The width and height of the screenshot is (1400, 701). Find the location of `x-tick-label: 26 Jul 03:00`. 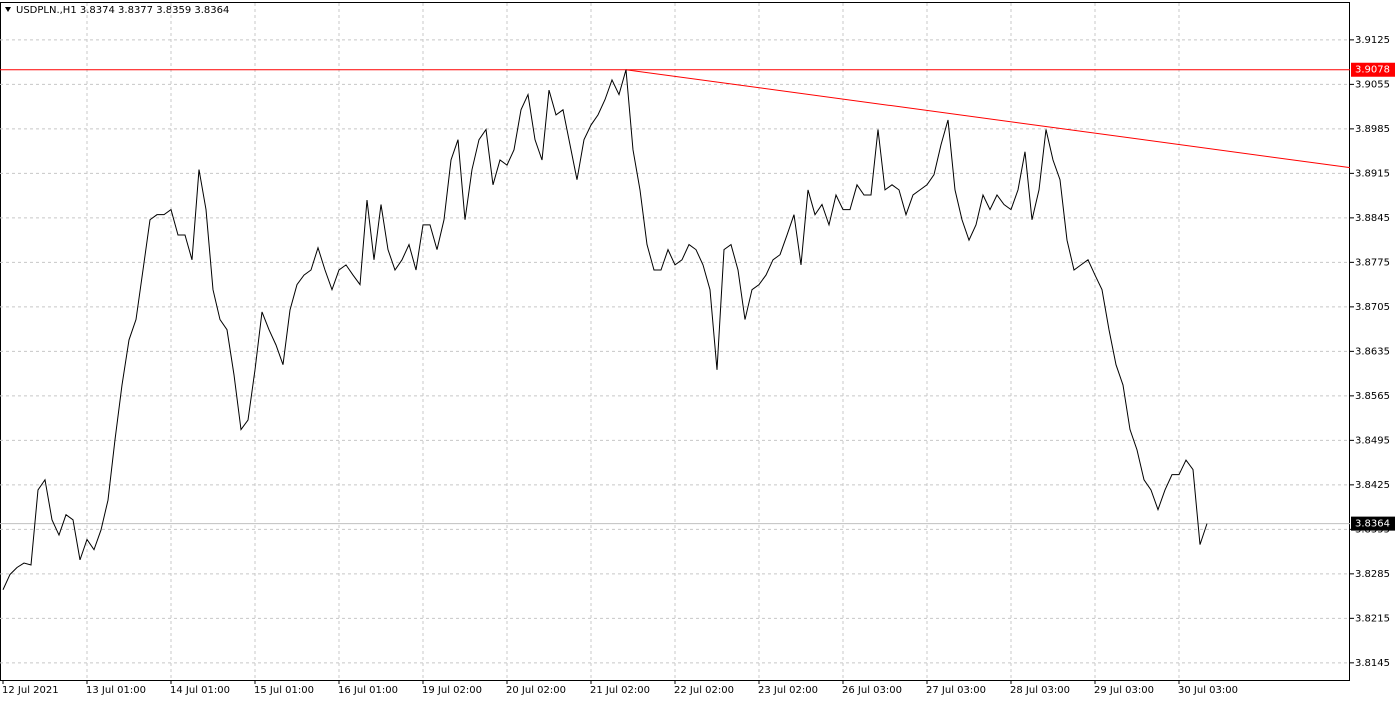

x-tick-label: 26 Jul 03:00 is located at coordinates (872, 690).